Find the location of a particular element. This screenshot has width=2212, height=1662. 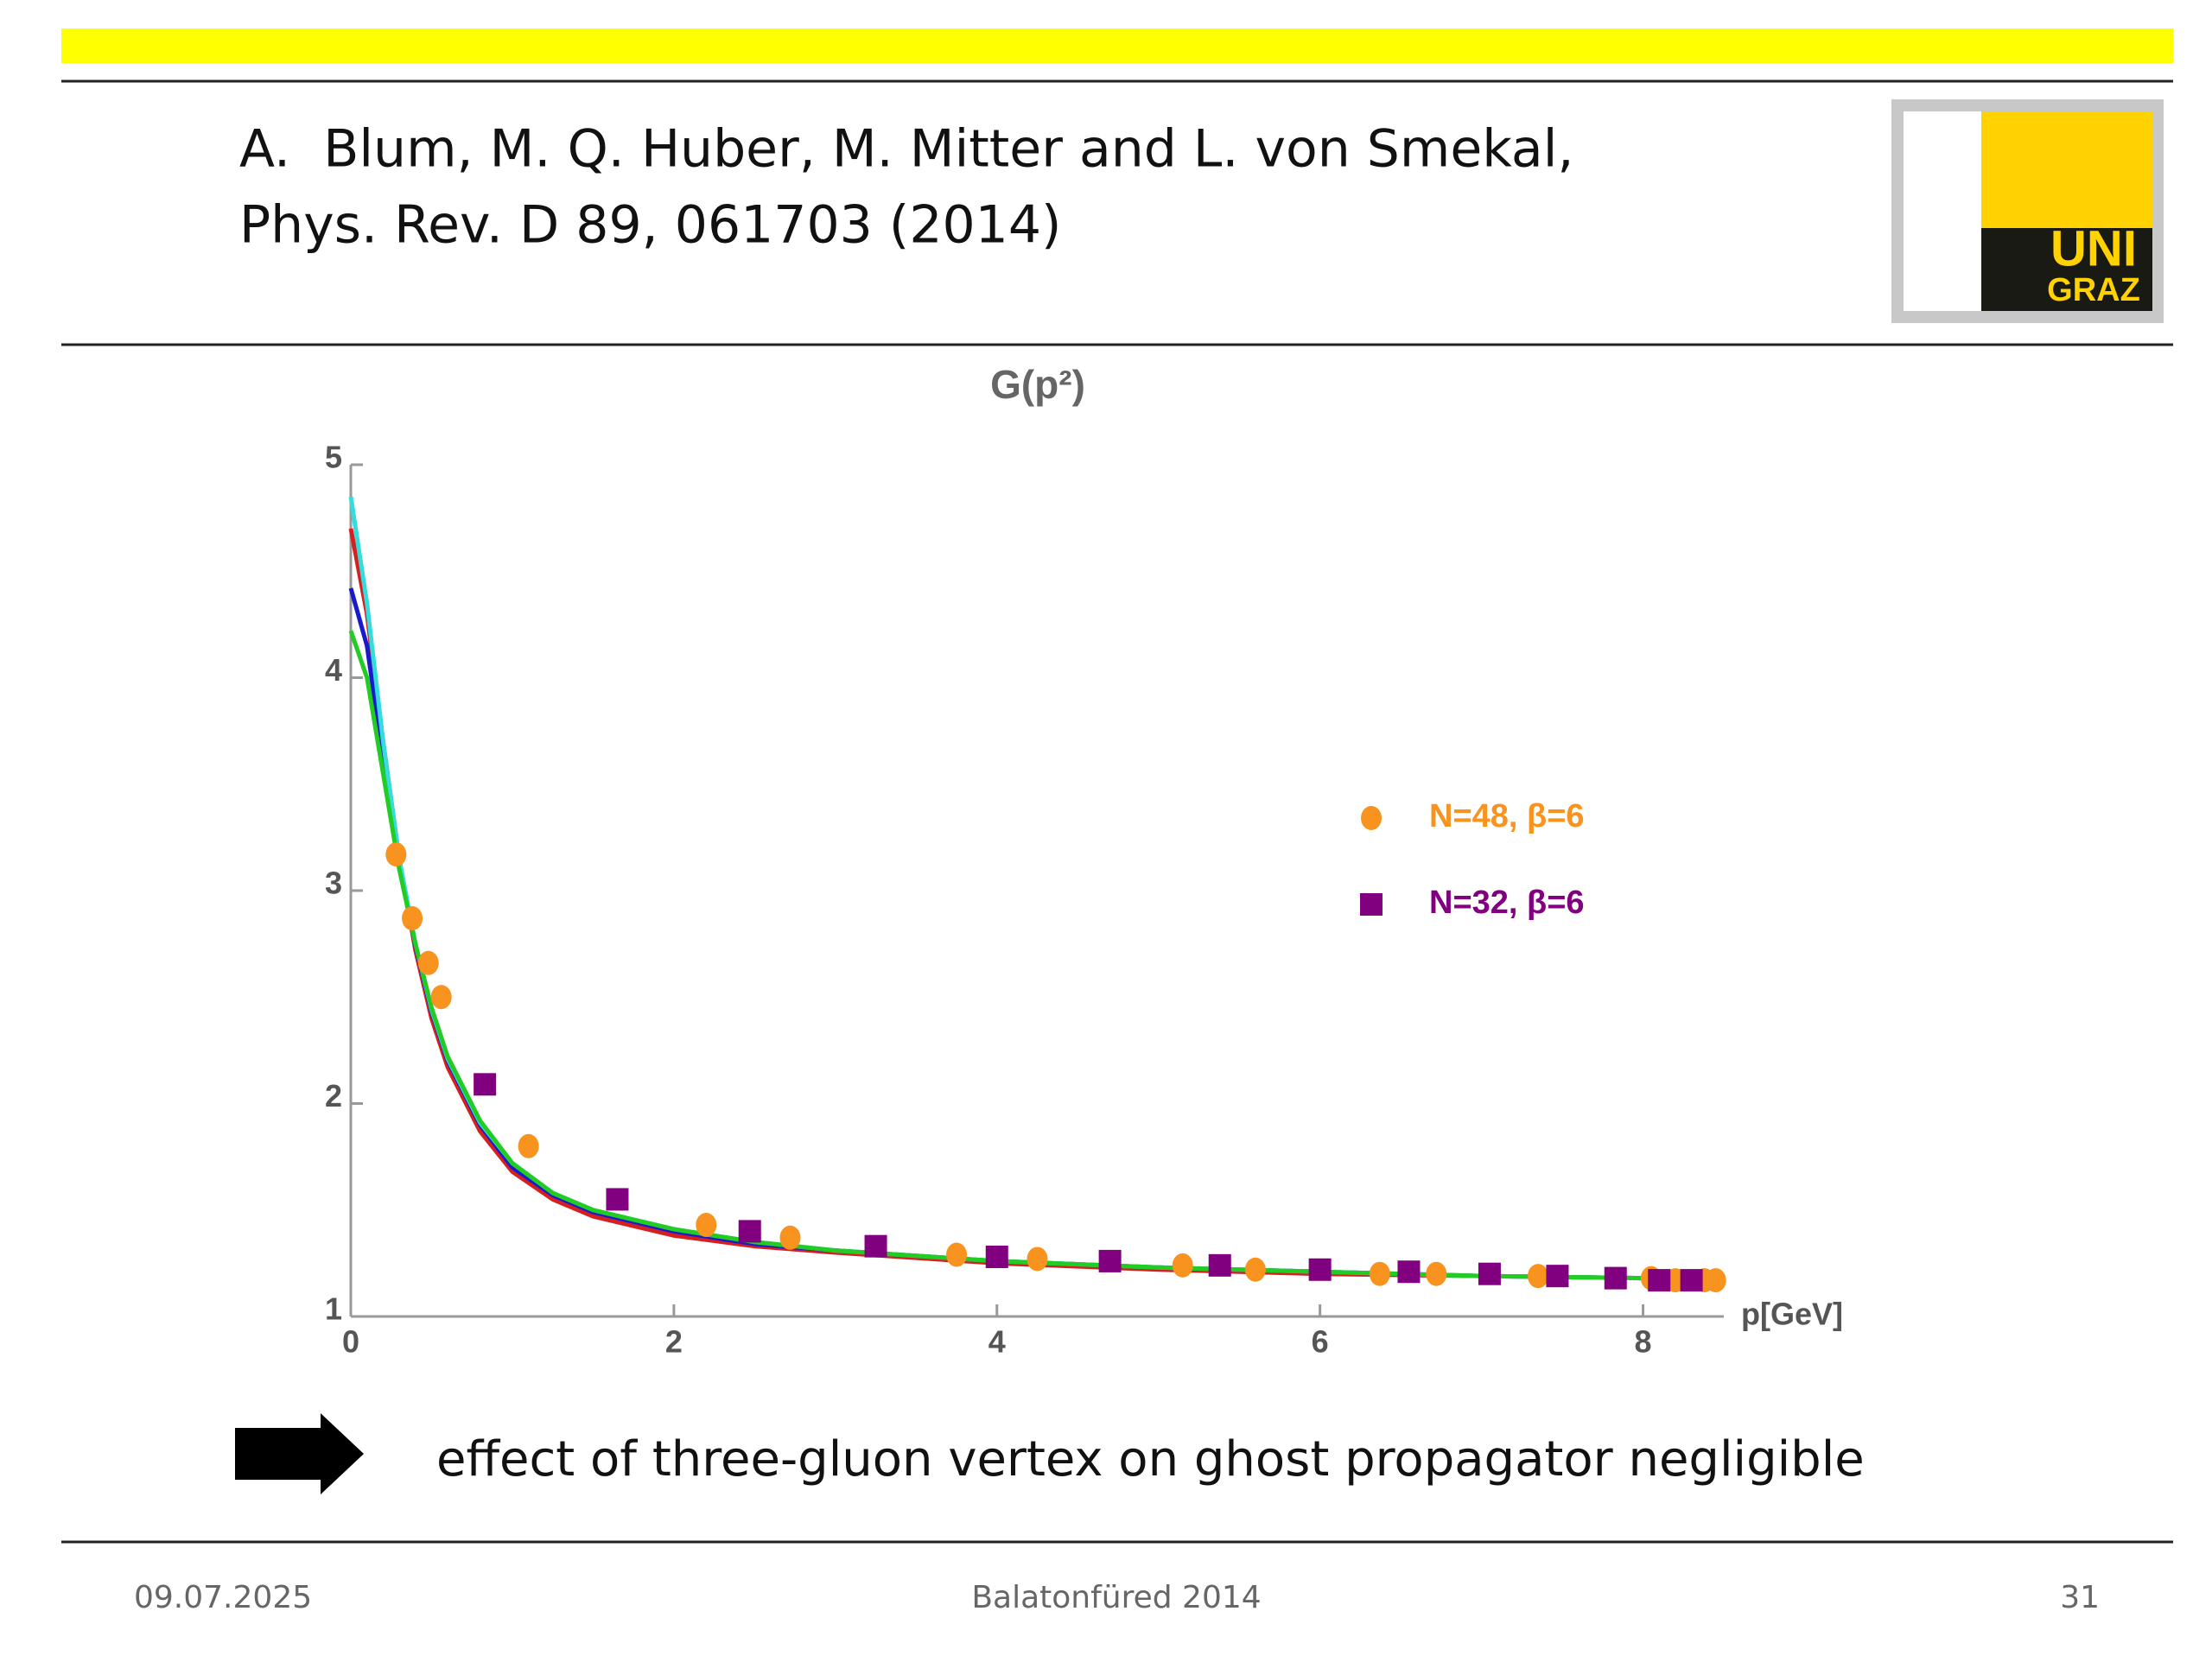

header-bar is located at coordinates (1117, 46).